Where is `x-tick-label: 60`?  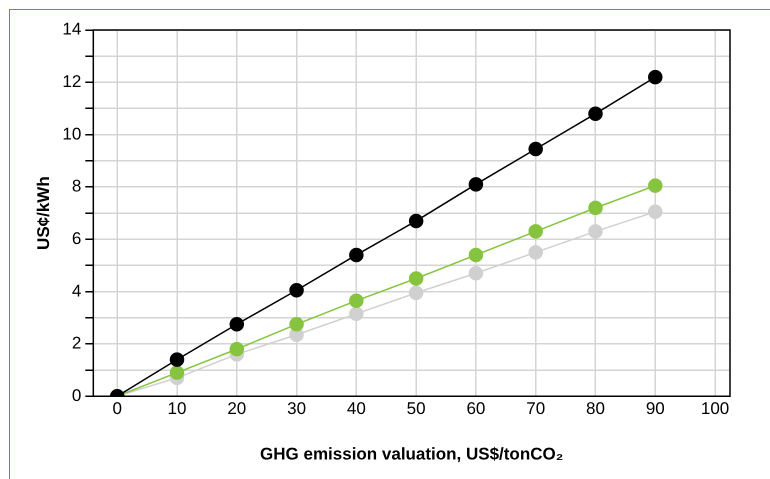 x-tick-label: 60 is located at coordinates (476, 408).